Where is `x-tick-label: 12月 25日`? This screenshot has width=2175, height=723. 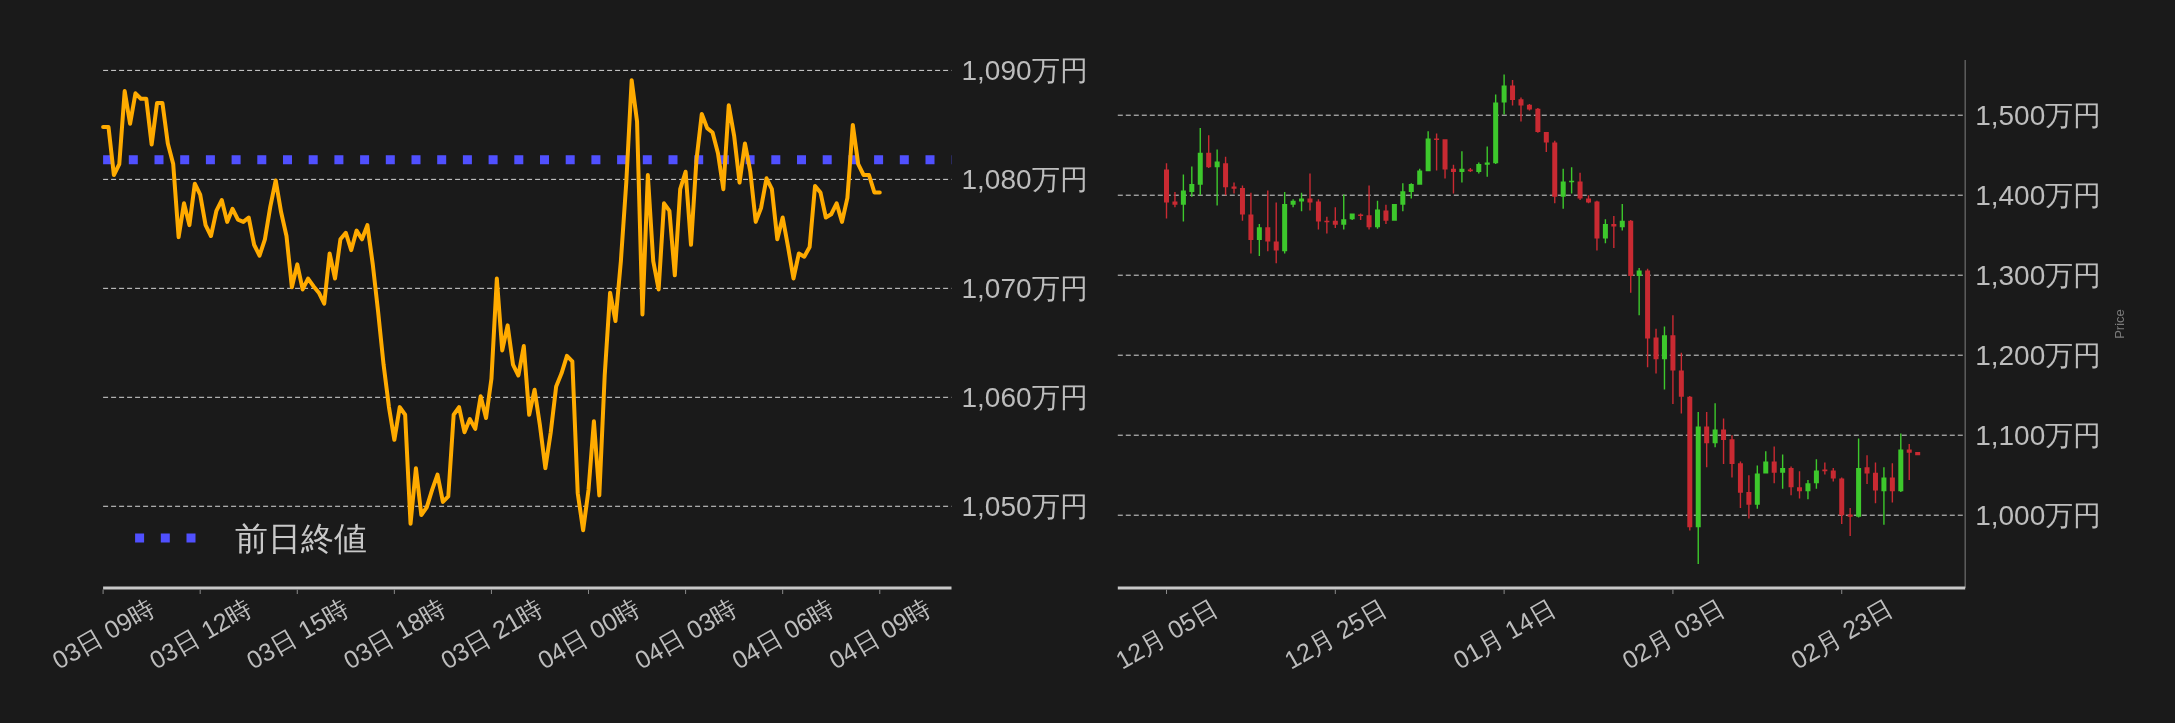 x-tick-label: 12月 25日 is located at coordinates (1335, 634).